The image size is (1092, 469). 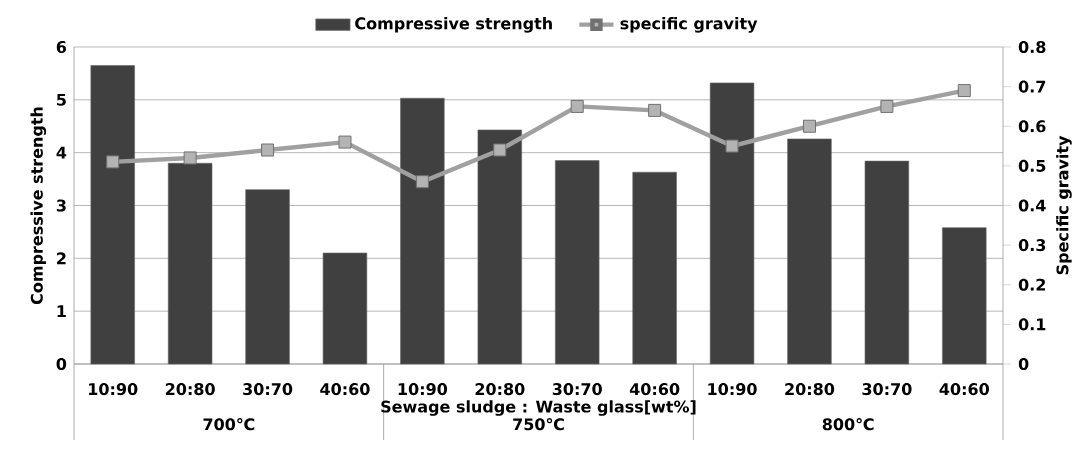 I want to click on text: 800℃, so click(x=848, y=424).